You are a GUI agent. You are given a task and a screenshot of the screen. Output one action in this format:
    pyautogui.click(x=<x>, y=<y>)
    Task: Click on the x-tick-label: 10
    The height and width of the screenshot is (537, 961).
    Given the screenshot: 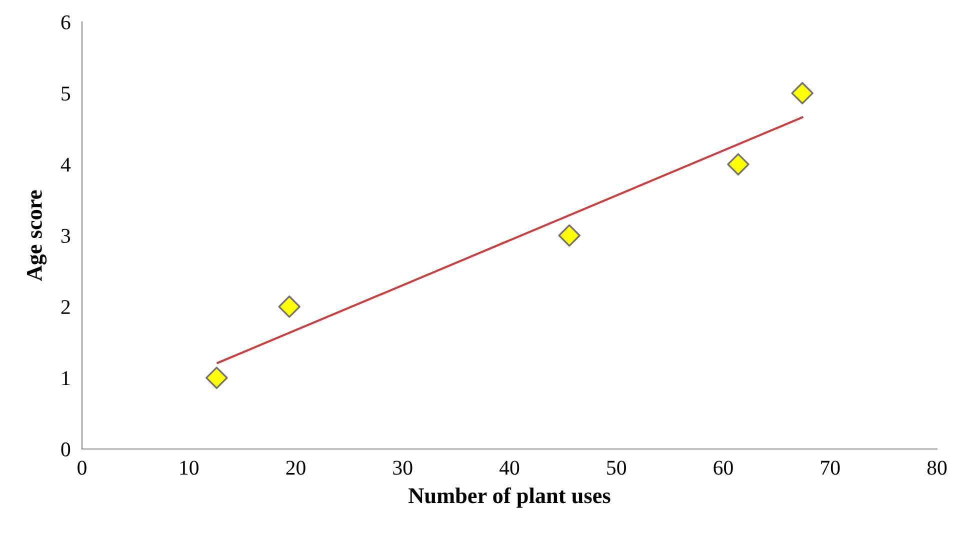 What is the action you would take?
    pyautogui.click(x=189, y=467)
    